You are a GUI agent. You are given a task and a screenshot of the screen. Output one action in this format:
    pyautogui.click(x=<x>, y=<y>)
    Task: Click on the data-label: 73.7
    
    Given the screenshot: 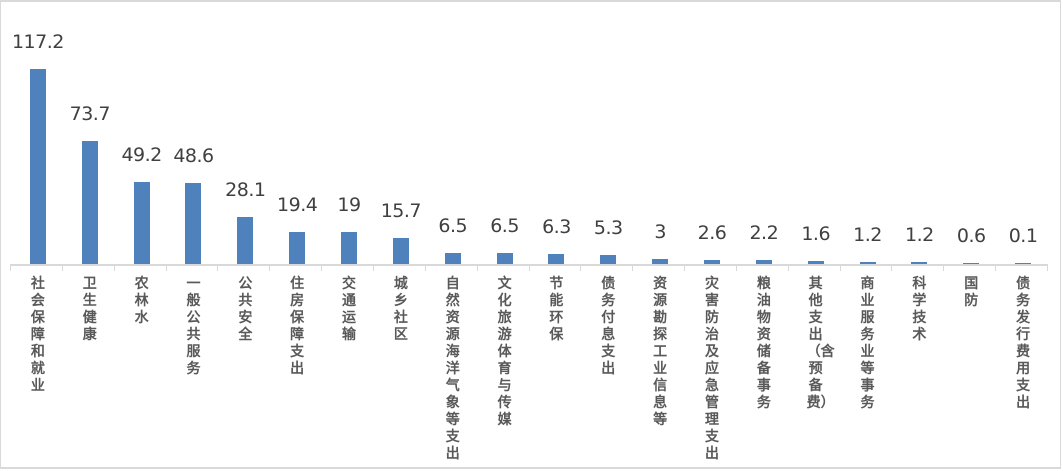 What is the action you would take?
    pyautogui.click(x=90, y=114)
    